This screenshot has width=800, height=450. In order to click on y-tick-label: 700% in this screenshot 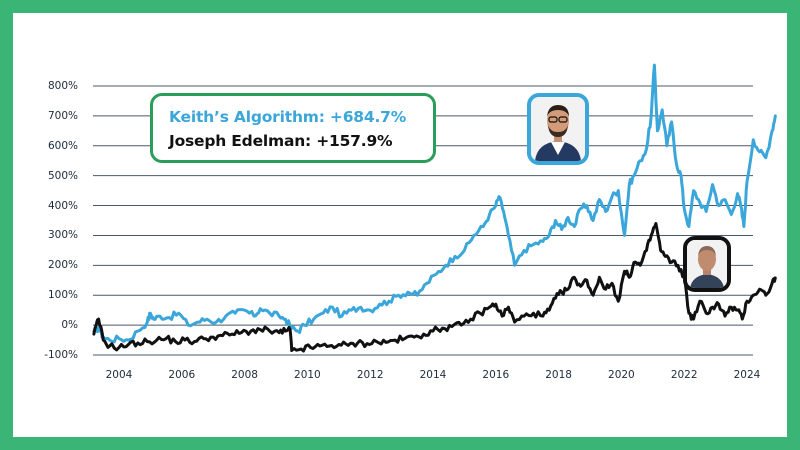, I will do `click(62, 115)`.